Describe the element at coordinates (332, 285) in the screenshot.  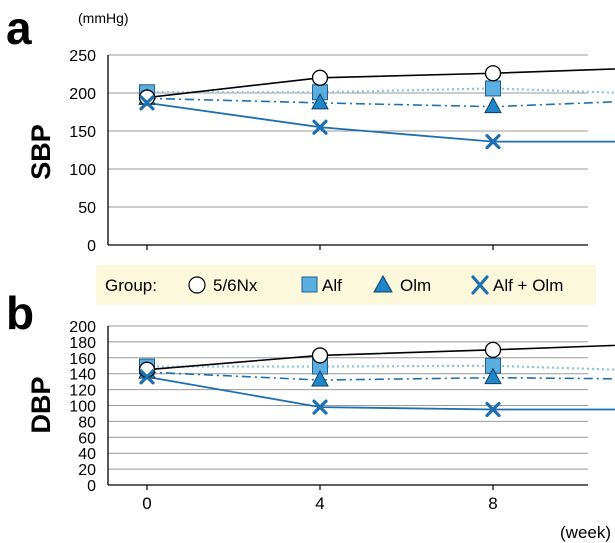
I see `legend-label: Alf` at that location.